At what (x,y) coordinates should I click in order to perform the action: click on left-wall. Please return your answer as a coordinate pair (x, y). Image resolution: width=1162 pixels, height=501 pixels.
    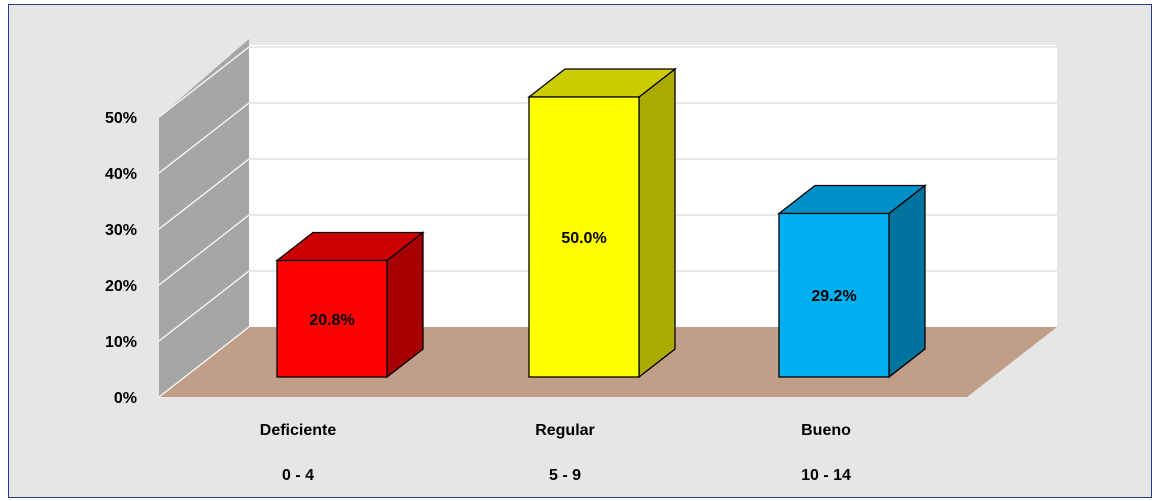
    Looking at the image, I should click on (204, 218).